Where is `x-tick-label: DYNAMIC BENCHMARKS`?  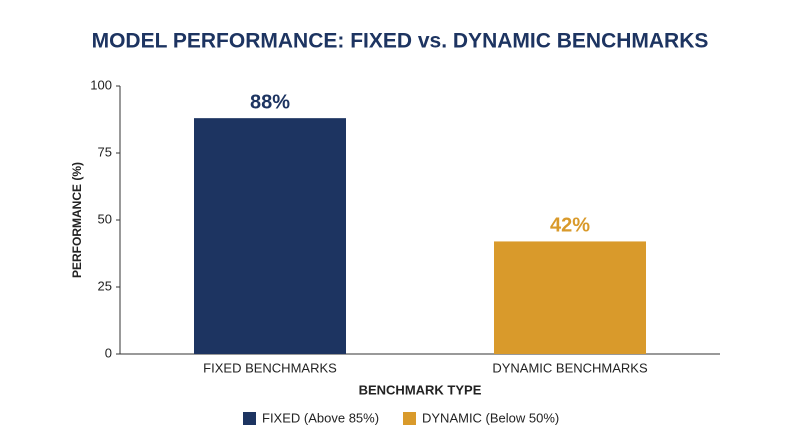
x-tick-label: DYNAMIC BENCHMARKS is located at coordinates (570, 367).